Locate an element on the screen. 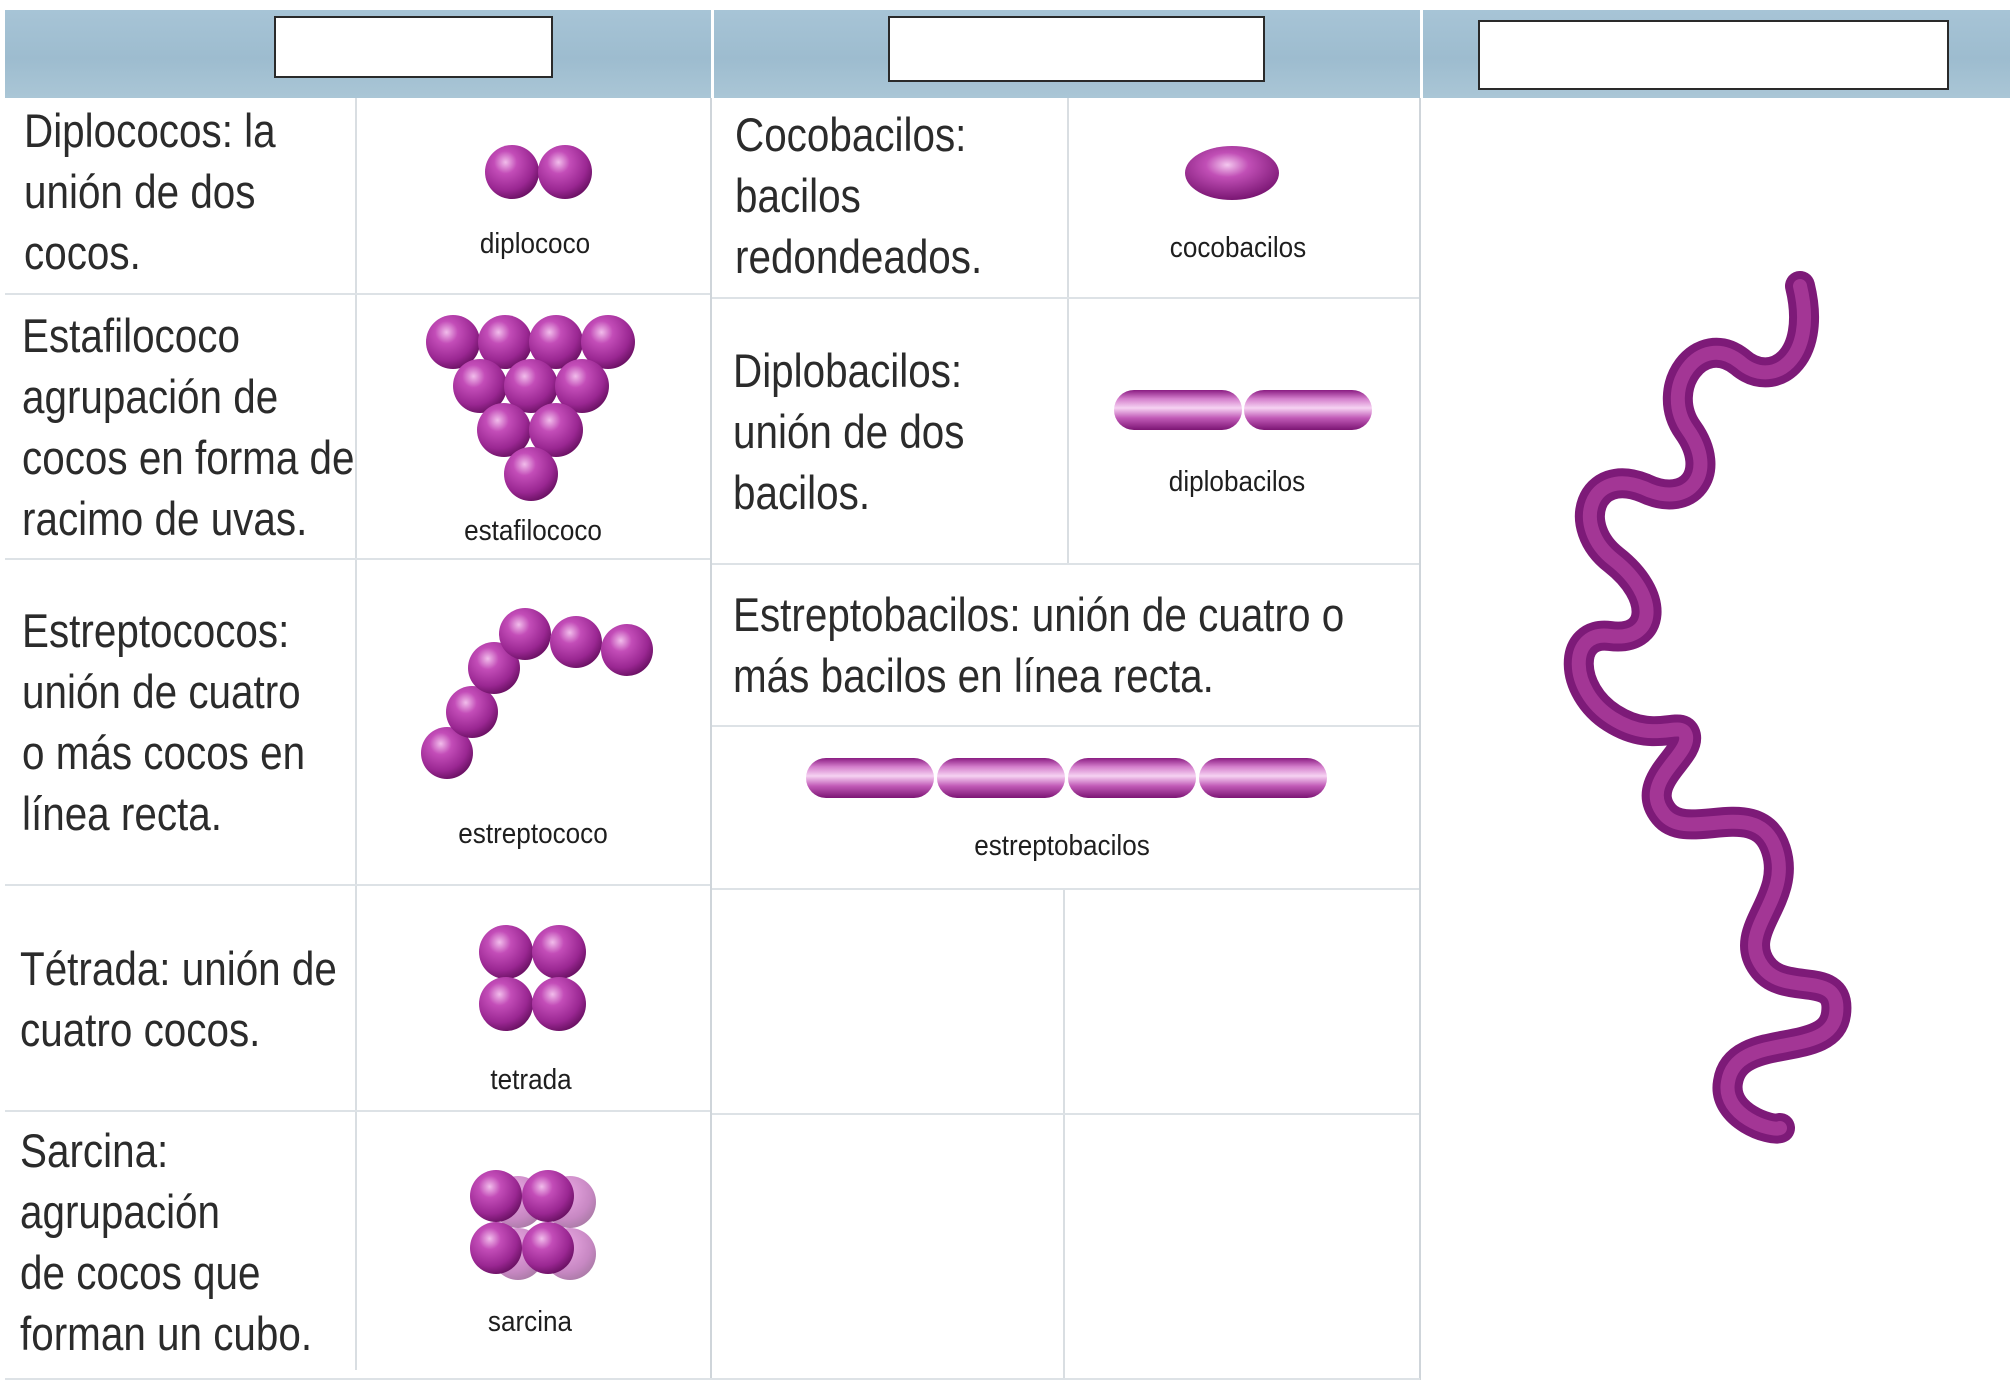  estafilococo-figure is located at coordinates (530, 408).